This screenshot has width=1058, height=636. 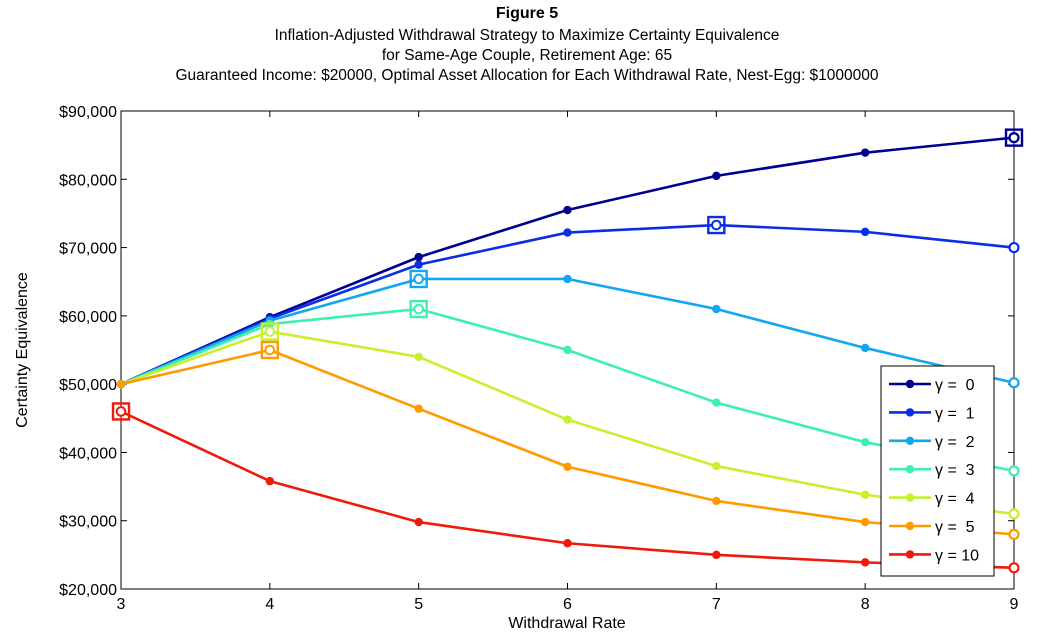 I want to click on y-tick-label: $50,000, so click(x=88, y=385).